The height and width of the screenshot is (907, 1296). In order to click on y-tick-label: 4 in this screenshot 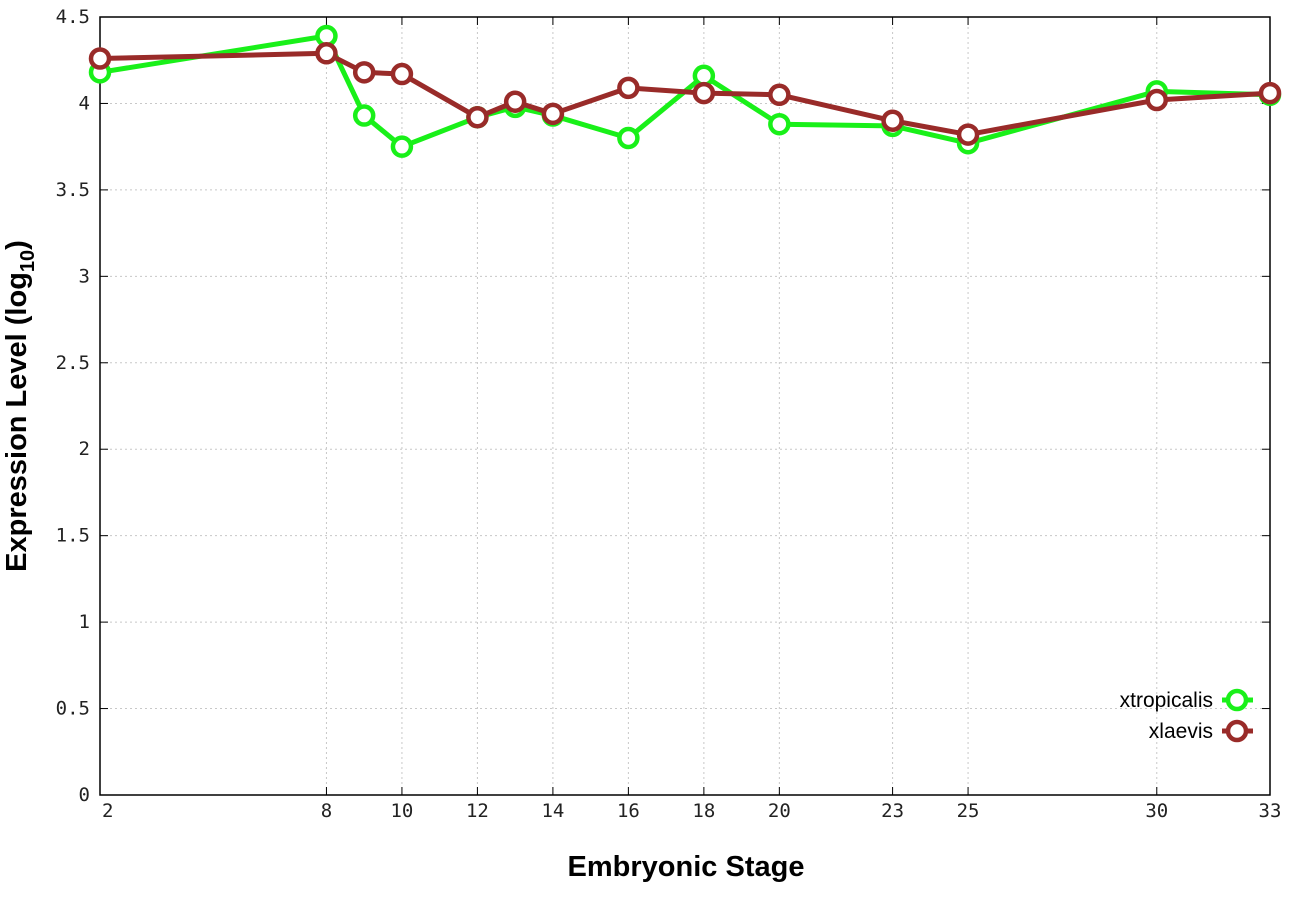, I will do `click(84, 103)`.